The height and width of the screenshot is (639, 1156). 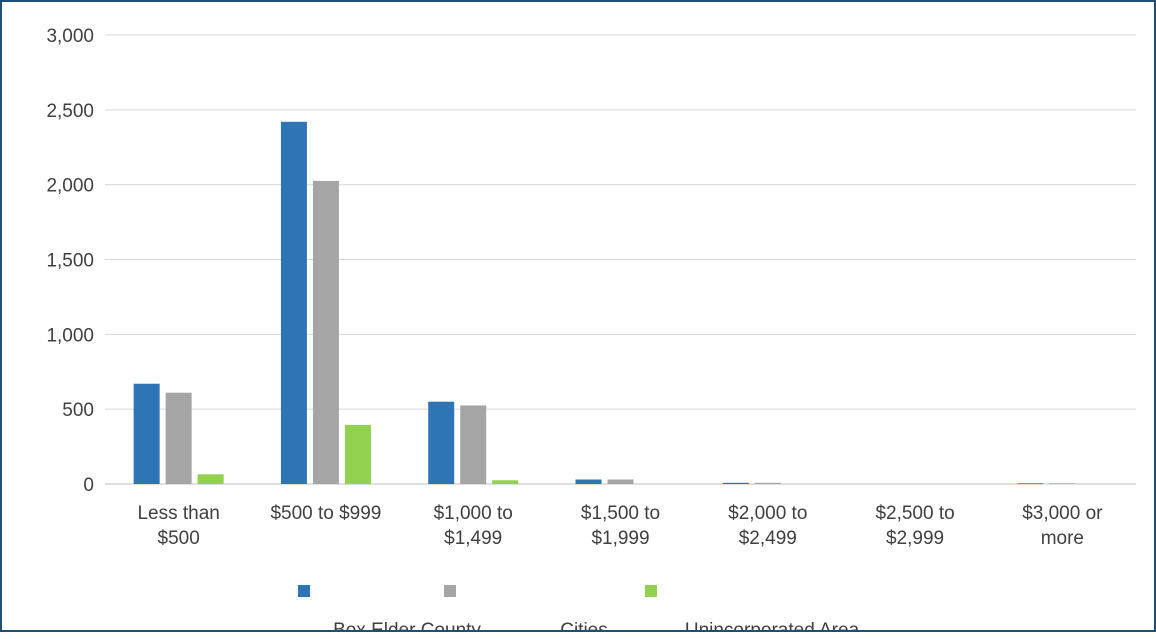 I want to click on legend-label: Unincorporated Area, so click(x=772, y=625).